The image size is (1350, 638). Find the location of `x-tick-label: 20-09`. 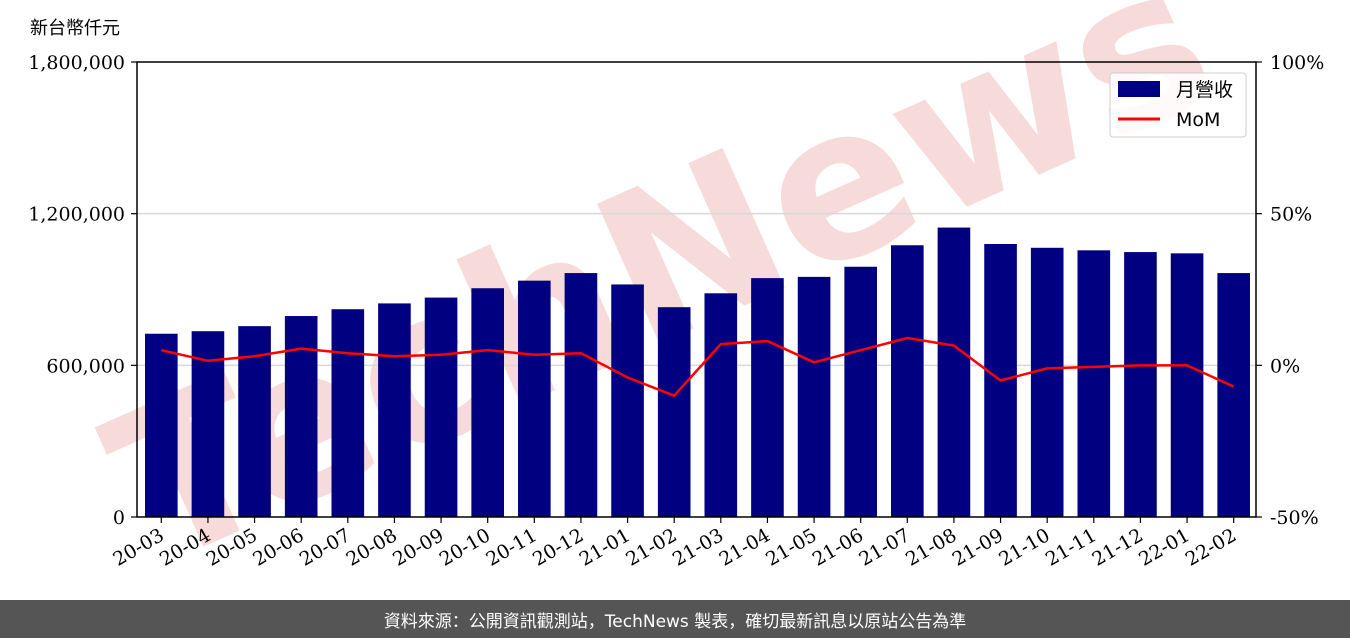

x-tick-label: 20-09 is located at coordinates (418, 547).